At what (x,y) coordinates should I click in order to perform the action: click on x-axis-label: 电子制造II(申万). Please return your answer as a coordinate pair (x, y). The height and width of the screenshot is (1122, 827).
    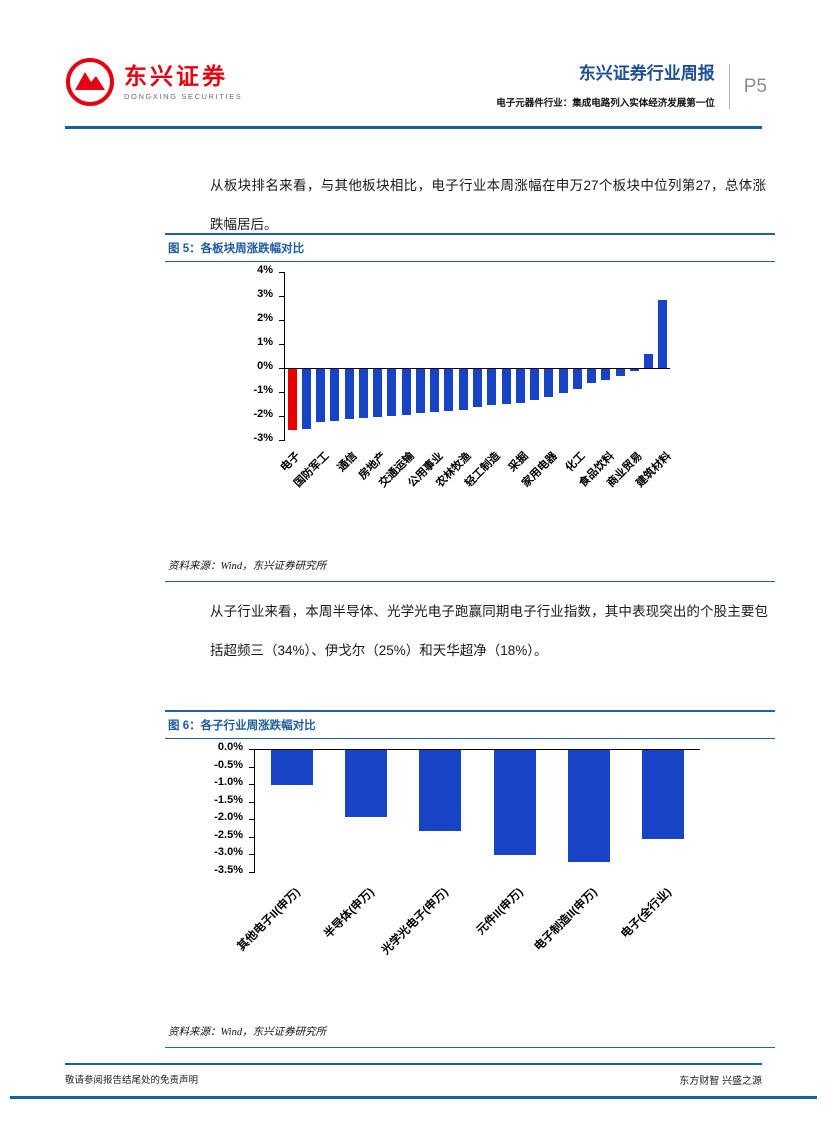
    Looking at the image, I should click on (566, 919).